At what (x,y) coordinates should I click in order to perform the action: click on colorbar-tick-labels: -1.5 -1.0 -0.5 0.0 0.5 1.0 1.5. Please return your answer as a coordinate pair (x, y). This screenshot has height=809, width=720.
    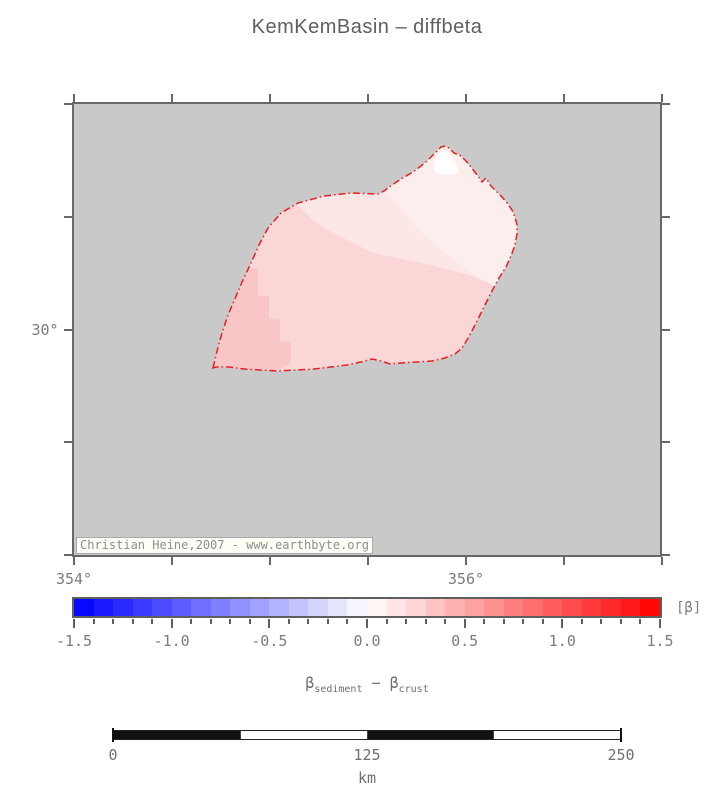
    Looking at the image, I should click on (365, 641).